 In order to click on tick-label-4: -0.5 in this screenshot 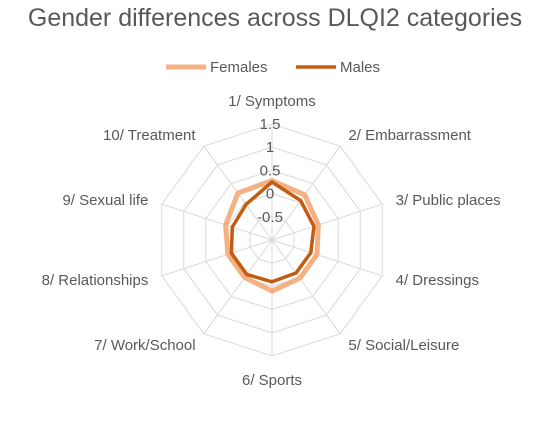, I will do `click(270, 217)`.